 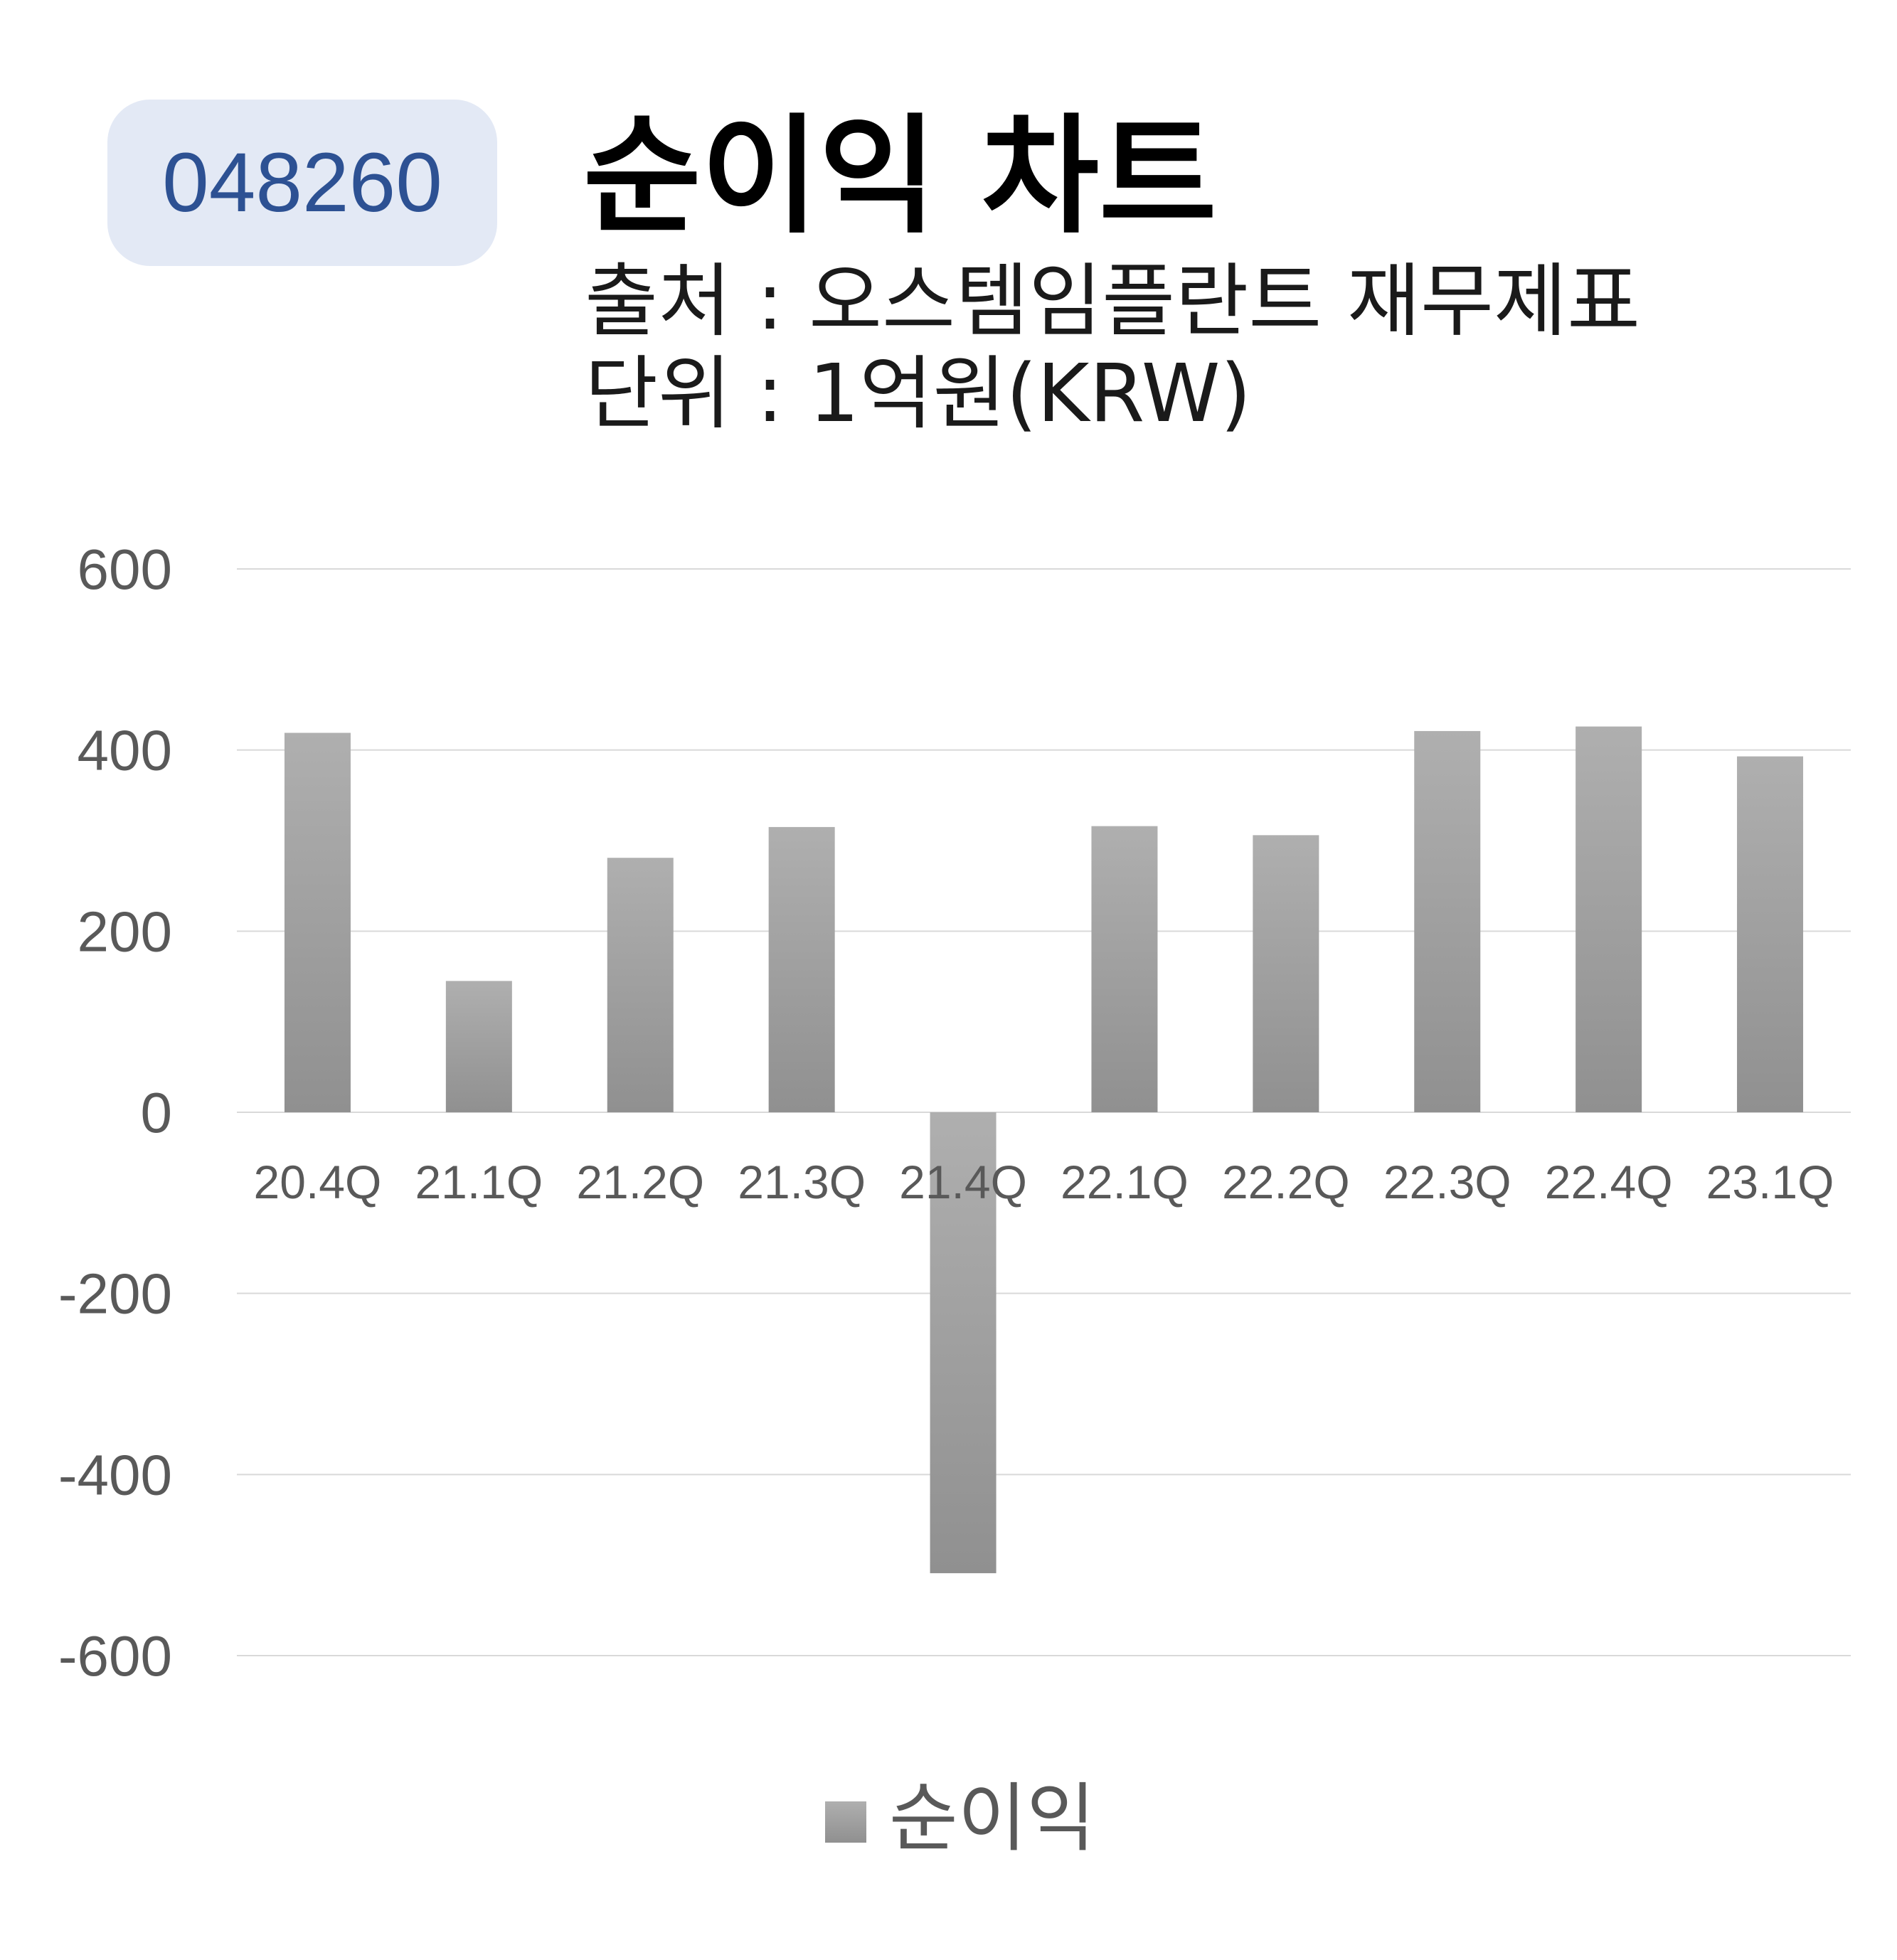 I want to click on bar-21.1Q, so click(x=479, y=1046).